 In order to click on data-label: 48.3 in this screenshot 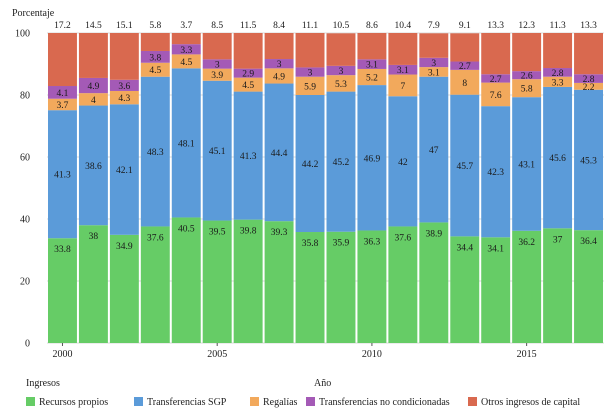, I will do `click(155, 153)`.